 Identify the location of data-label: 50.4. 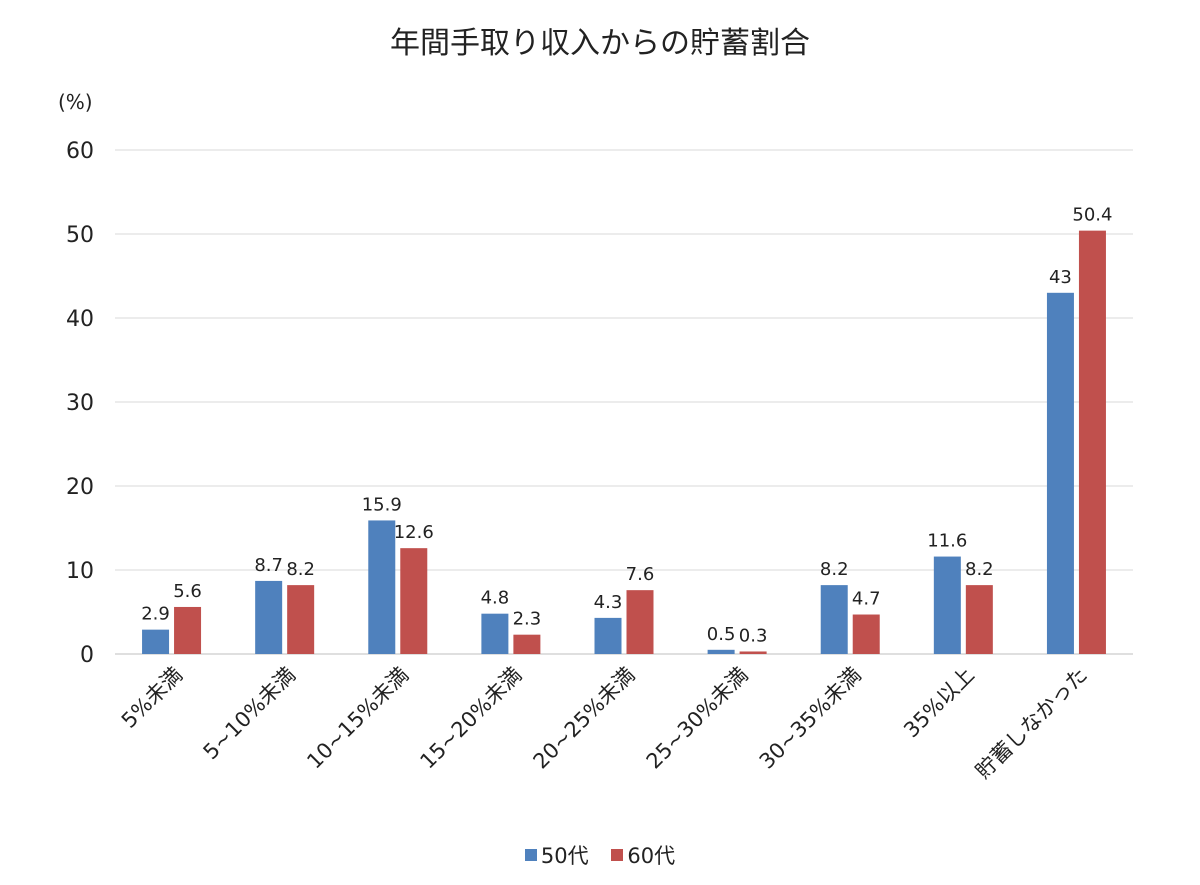
(1092, 215).